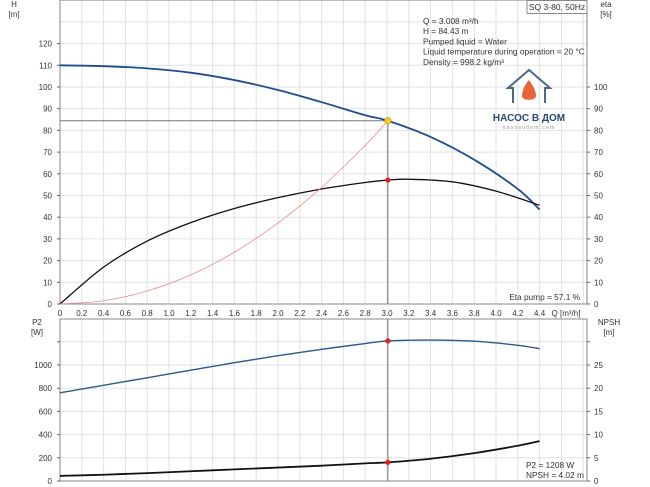  Describe the element at coordinates (606, 4) in the screenshot. I see `y-axis-label-right: eta` at that location.